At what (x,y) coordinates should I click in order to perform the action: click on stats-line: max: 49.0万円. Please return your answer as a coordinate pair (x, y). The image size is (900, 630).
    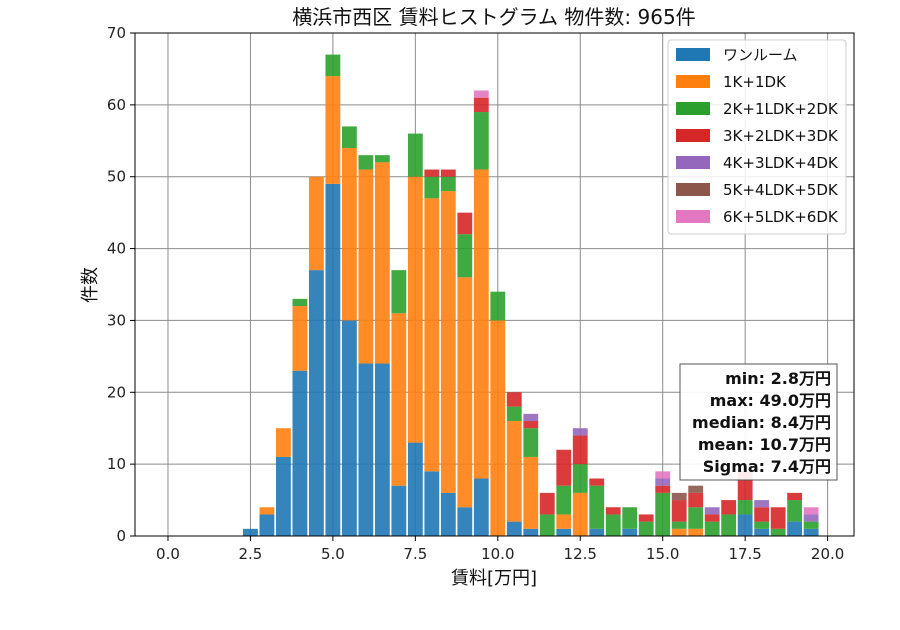
    Looking at the image, I should click on (770, 400).